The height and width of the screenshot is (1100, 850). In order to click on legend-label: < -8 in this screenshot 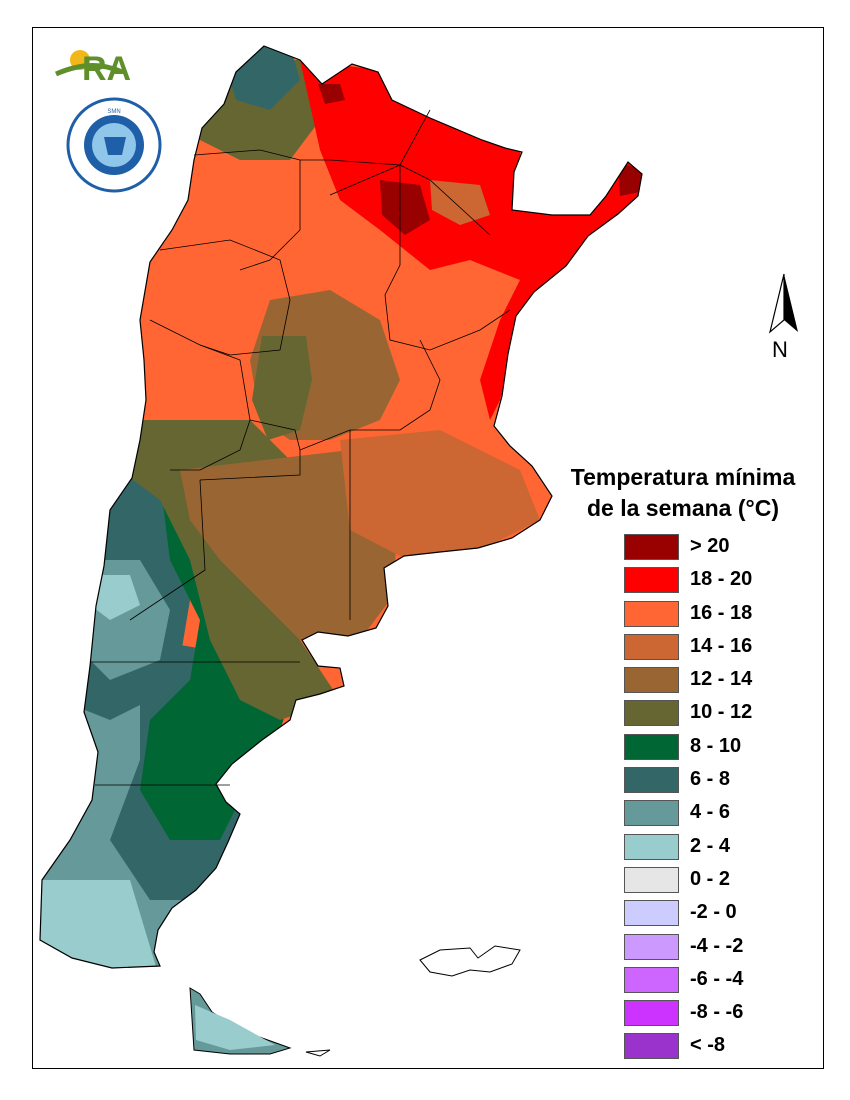, I will do `click(708, 1045)`.